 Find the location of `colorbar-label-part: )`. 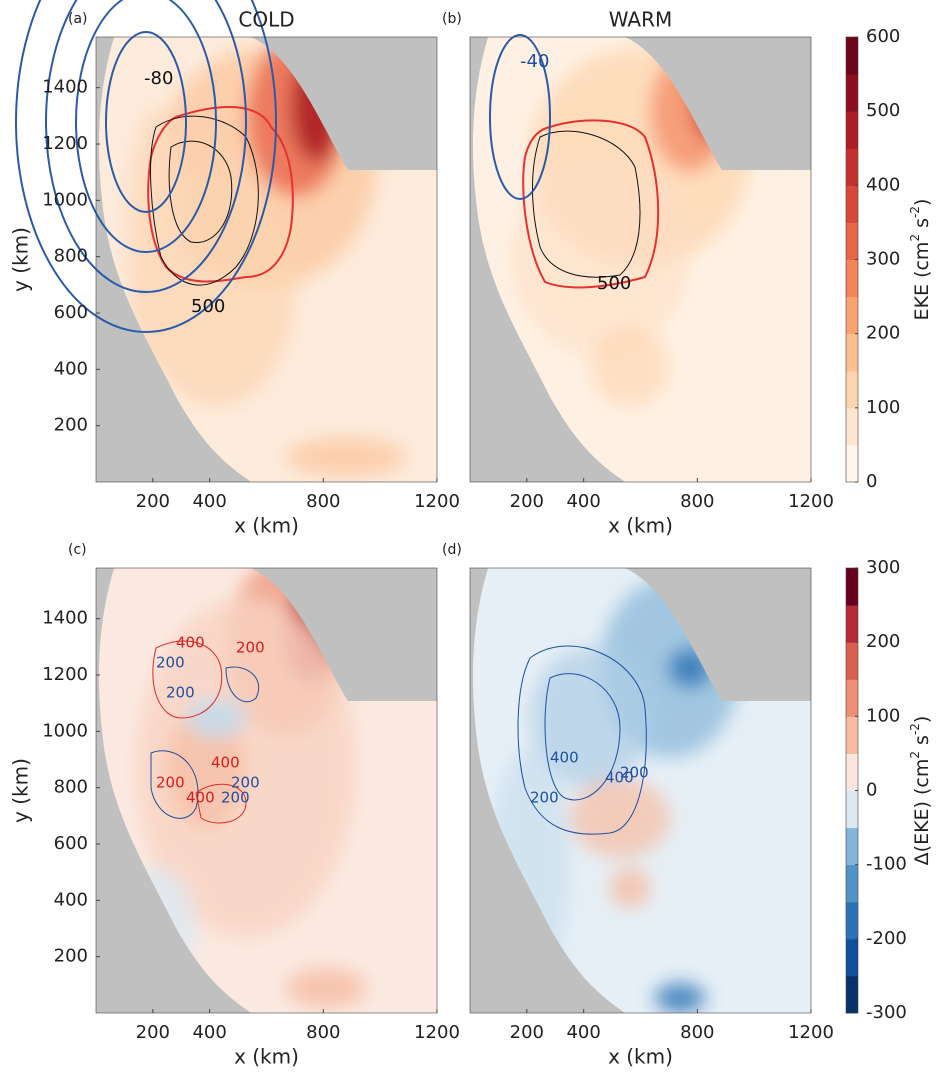

colorbar-label-part: ) is located at coordinates (922, 202).